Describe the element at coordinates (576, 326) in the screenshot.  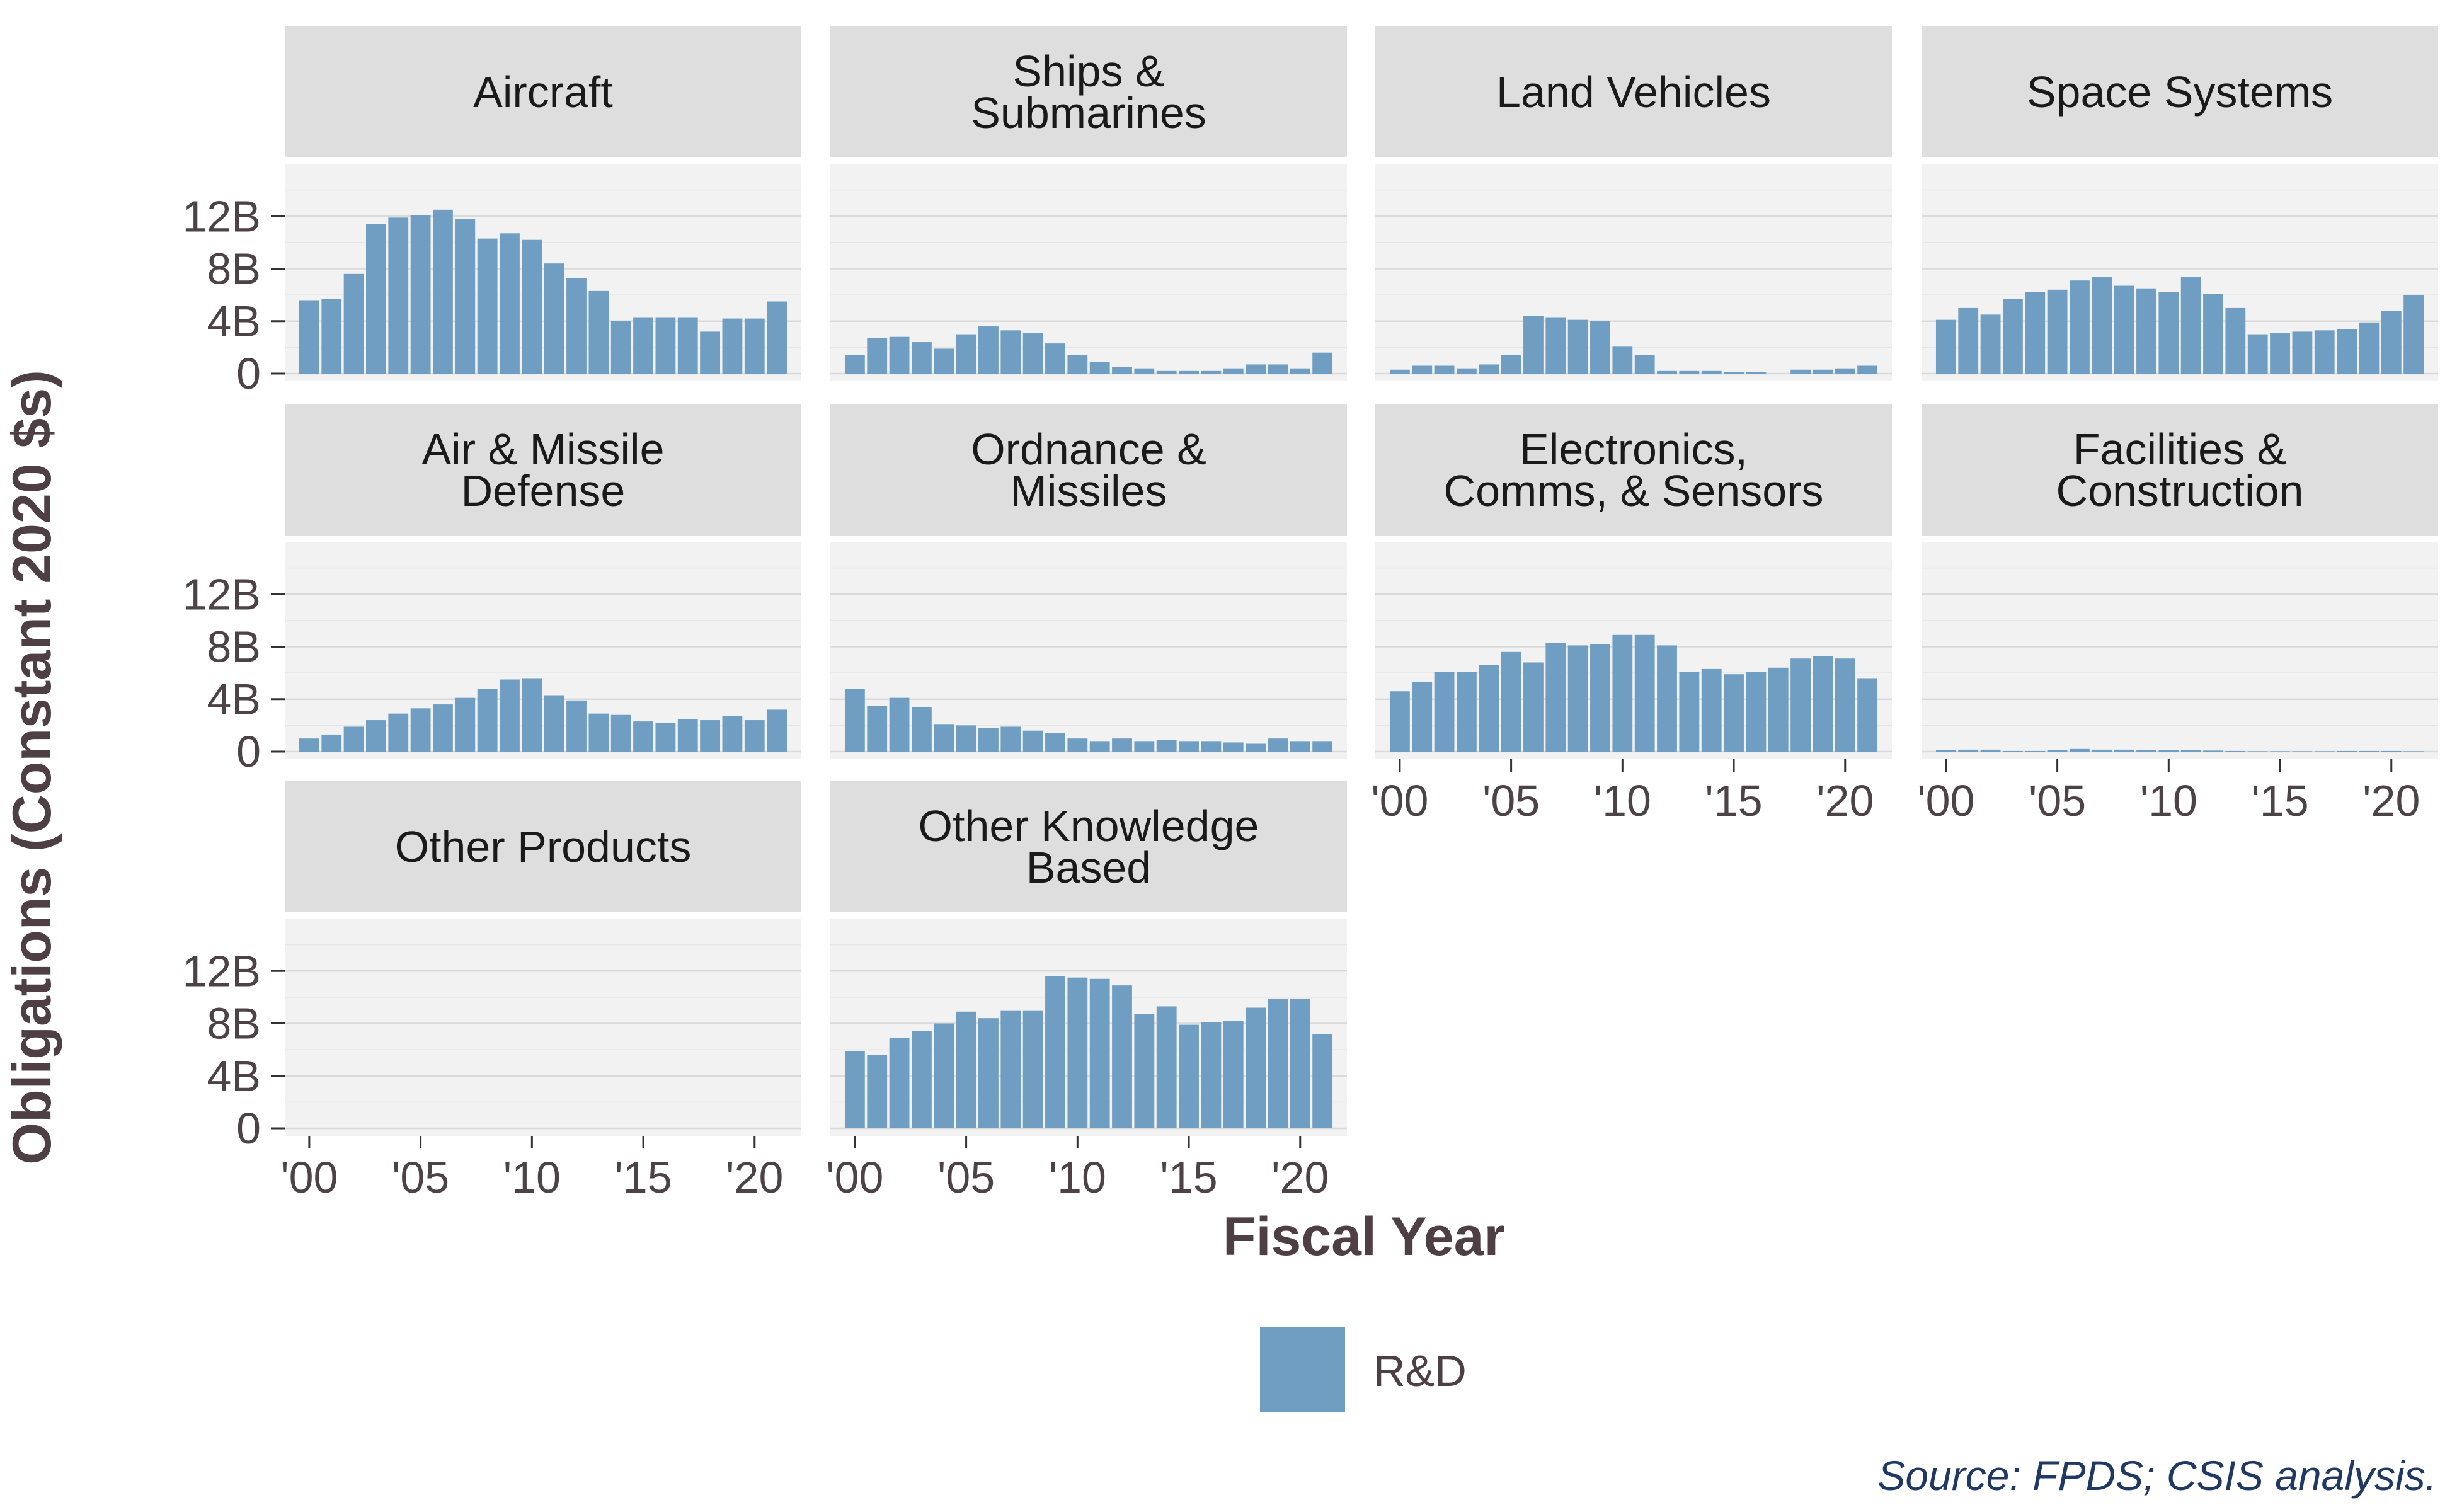
I see `bar-2012` at that location.